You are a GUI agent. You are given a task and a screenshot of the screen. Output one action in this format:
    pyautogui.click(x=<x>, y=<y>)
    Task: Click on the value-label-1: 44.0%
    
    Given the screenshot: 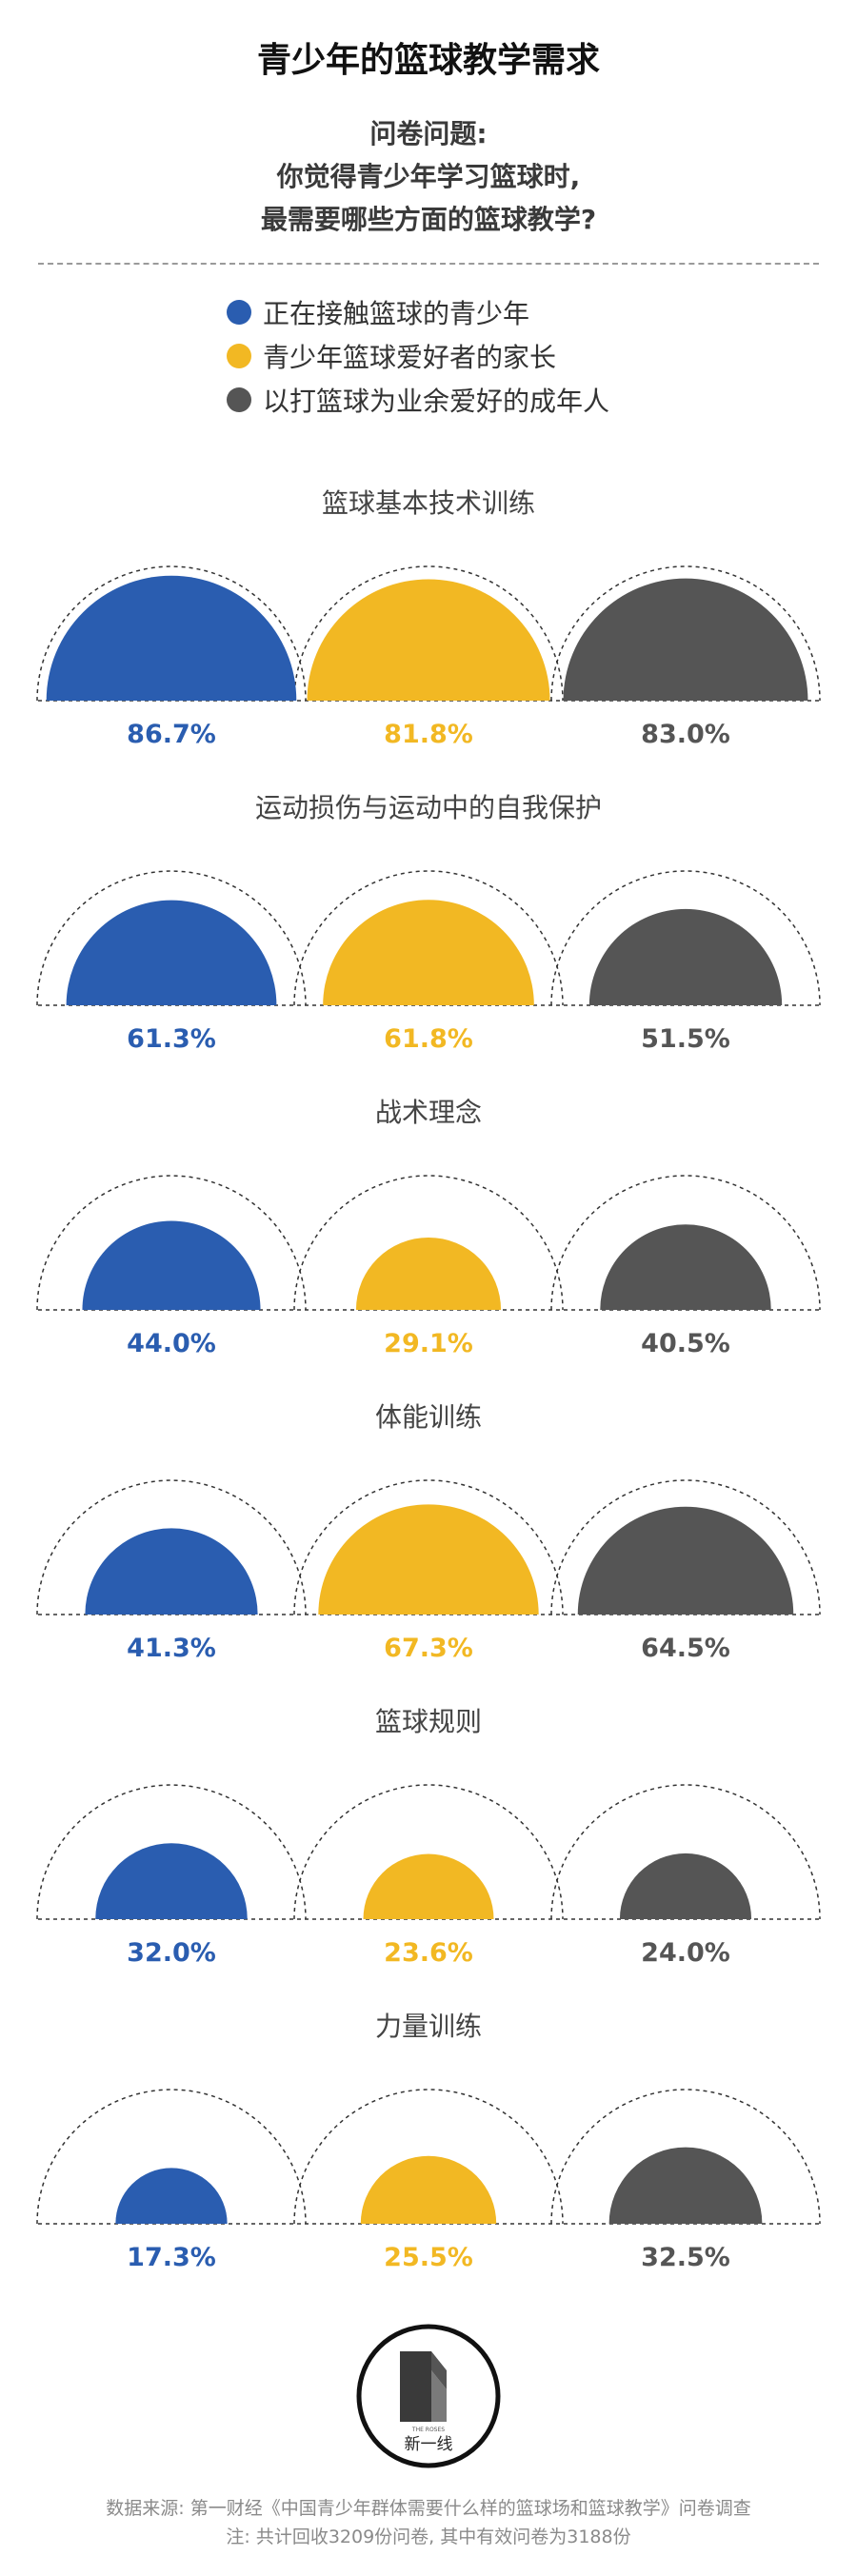 What is the action you would take?
    pyautogui.click(x=171, y=1344)
    